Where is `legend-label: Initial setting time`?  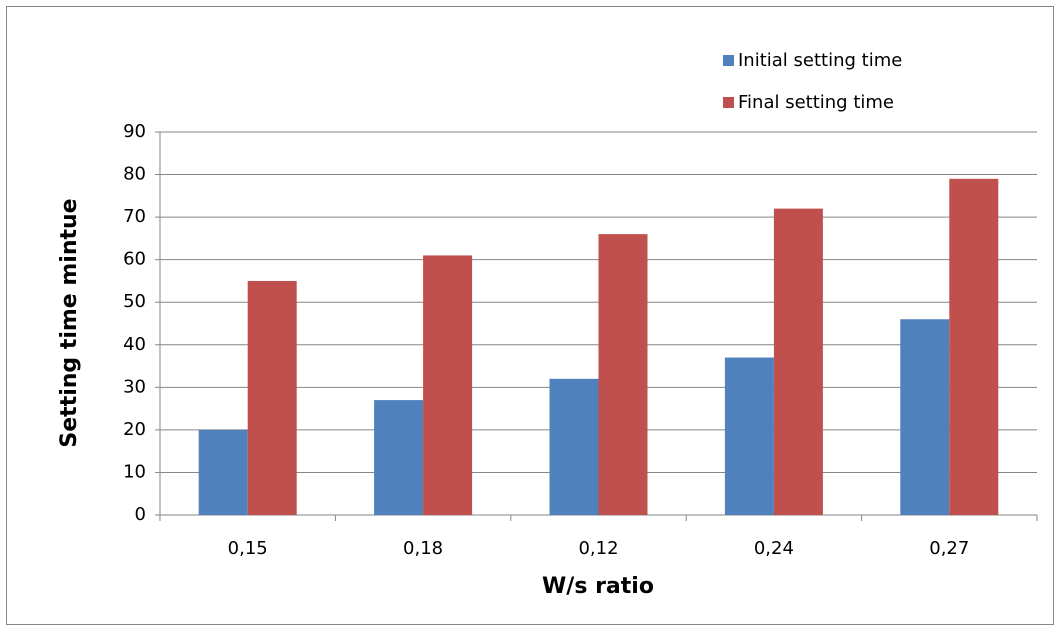 legend-label: Initial setting time is located at coordinates (820, 60).